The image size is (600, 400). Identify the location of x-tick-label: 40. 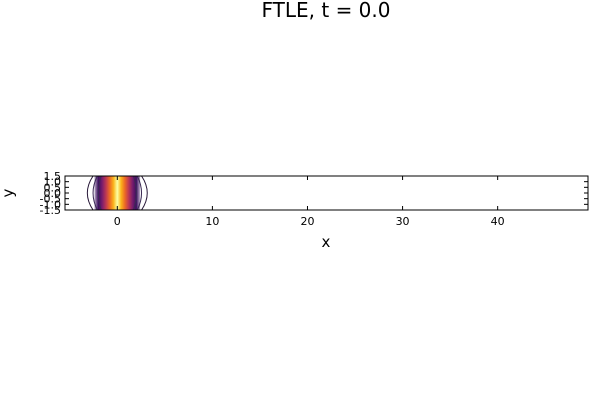
(498, 221).